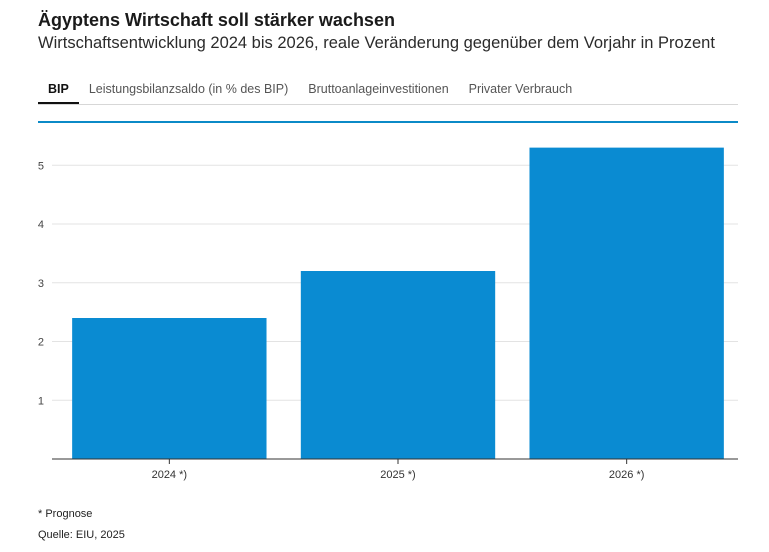  Describe the element at coordinates (81, 535) in the screenshot. I see `source-note: Quelle: EIU, 2025` at that location.